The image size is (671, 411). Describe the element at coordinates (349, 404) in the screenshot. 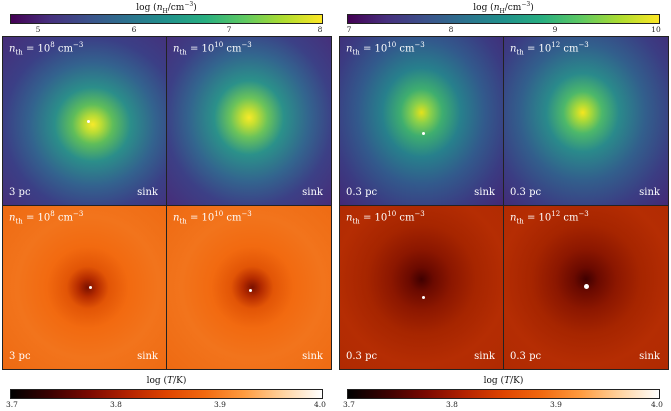

I see `right-temp-tick-3.7: 3.7` at that location.